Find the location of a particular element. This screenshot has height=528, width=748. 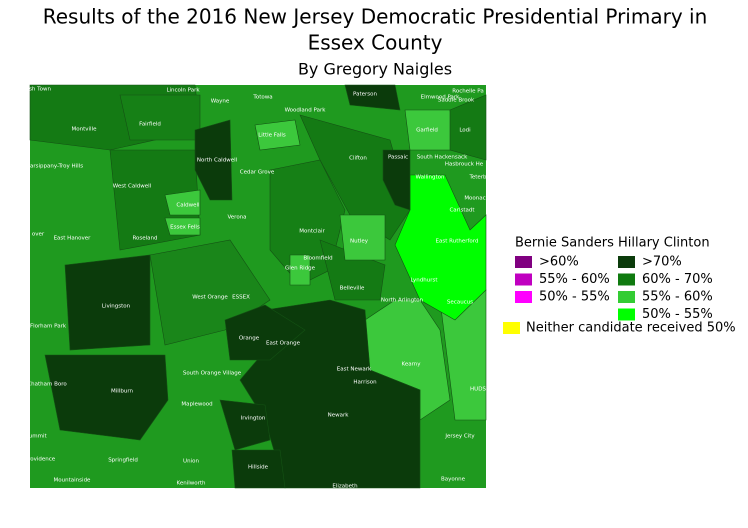

town-label: North Arlington is located at coordinates (402, 301).